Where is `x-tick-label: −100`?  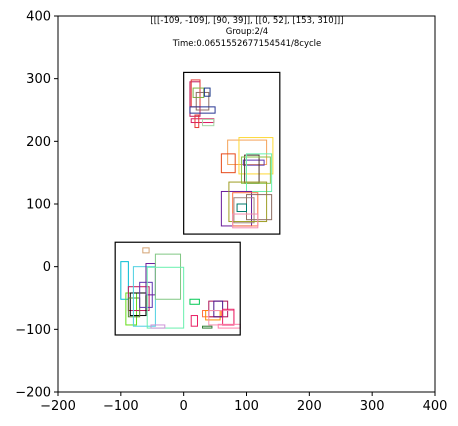 x-tick-label: −100 is located at coordinates (121, 406).